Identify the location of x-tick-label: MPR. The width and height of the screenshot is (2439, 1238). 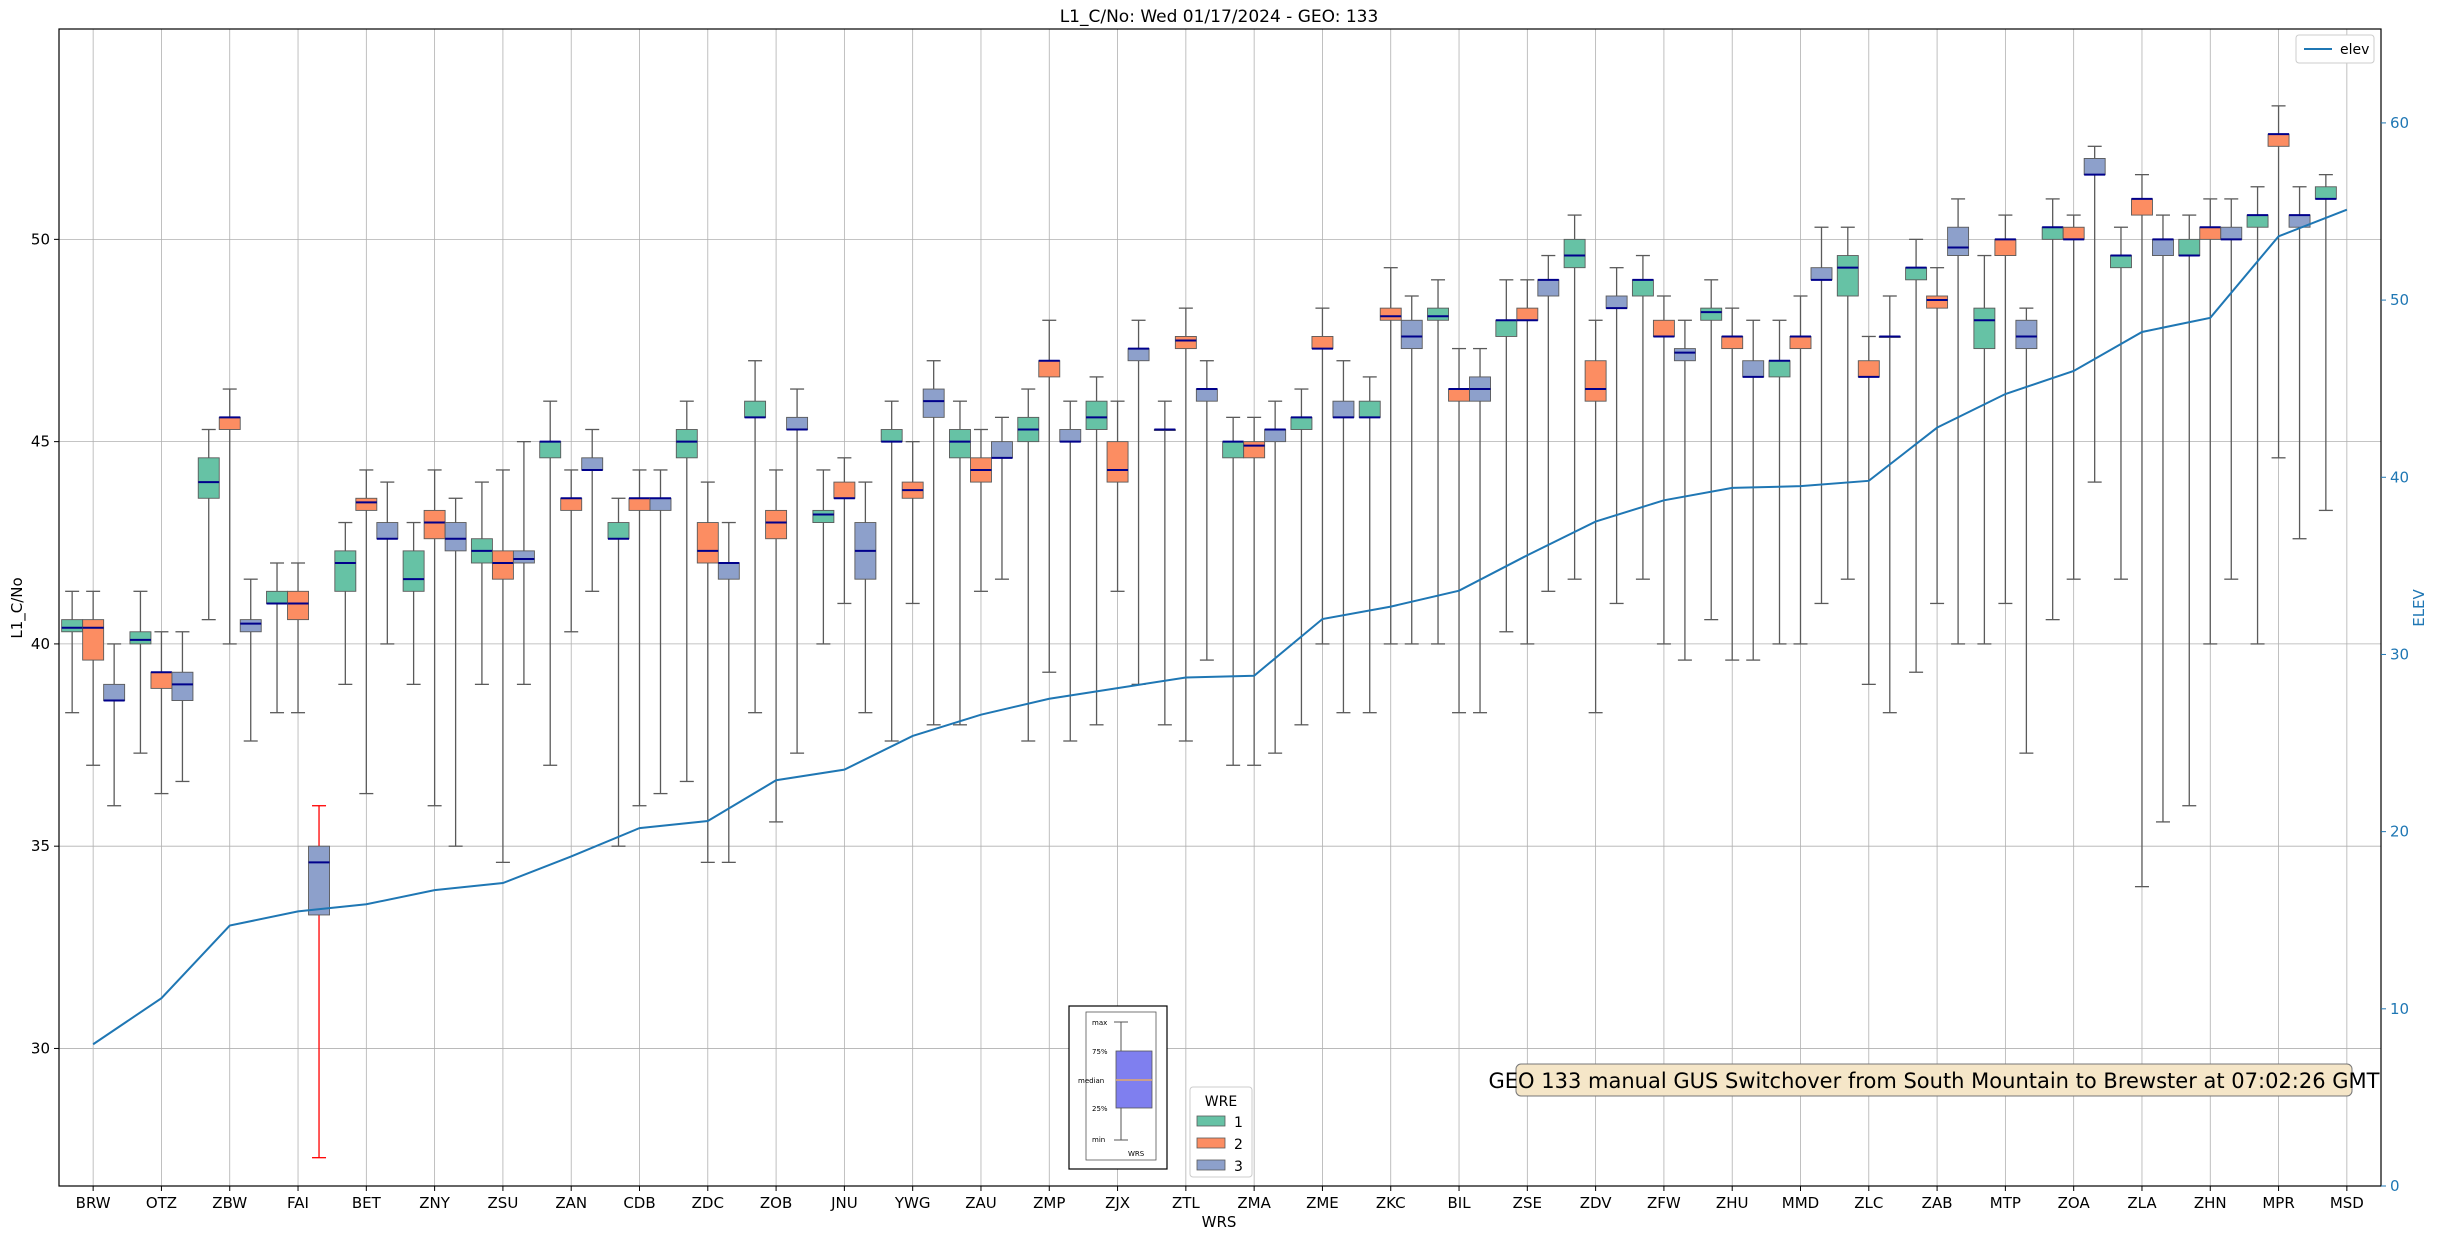
(2278, 1203).